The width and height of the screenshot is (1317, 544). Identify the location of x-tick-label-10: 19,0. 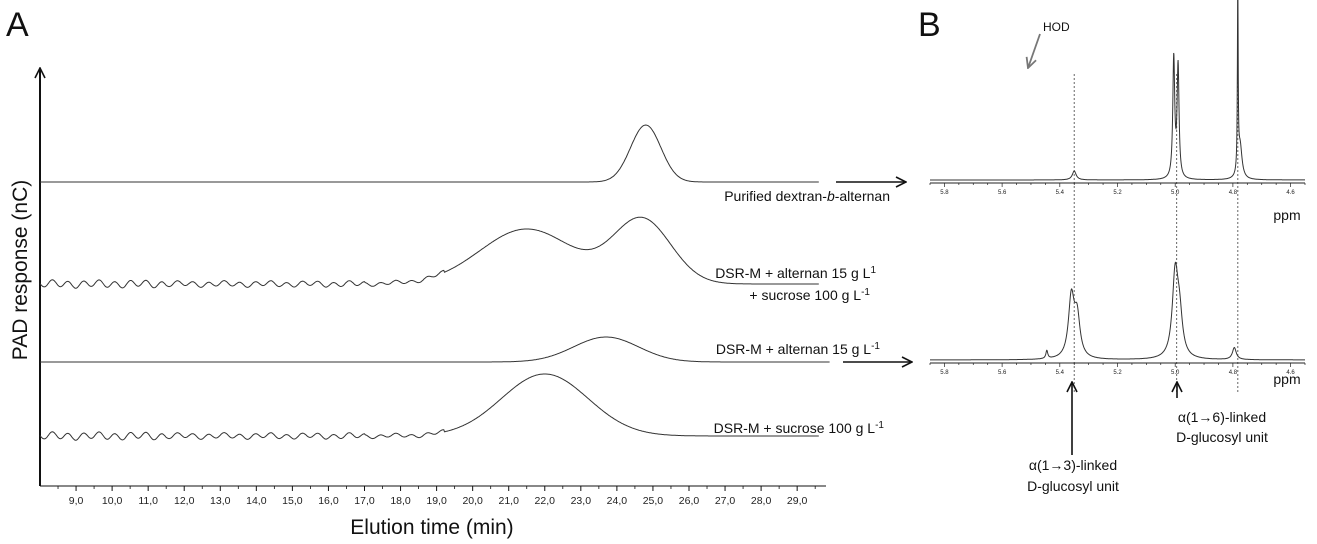
(436, 501).